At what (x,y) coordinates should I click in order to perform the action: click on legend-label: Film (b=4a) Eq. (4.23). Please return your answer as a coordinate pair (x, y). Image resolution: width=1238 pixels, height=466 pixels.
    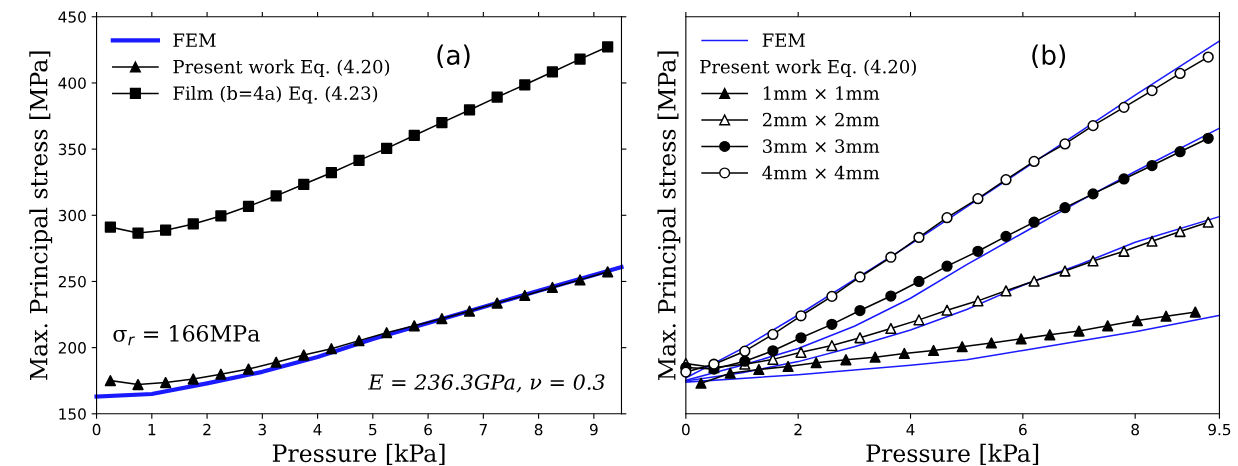
    Looking at the image, I should click on (275, 95).